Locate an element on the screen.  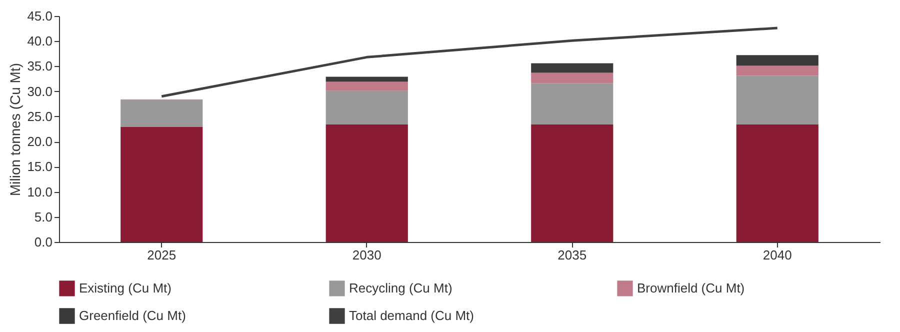
x-tick-label: 2025 is located at coordinates (161, 255).